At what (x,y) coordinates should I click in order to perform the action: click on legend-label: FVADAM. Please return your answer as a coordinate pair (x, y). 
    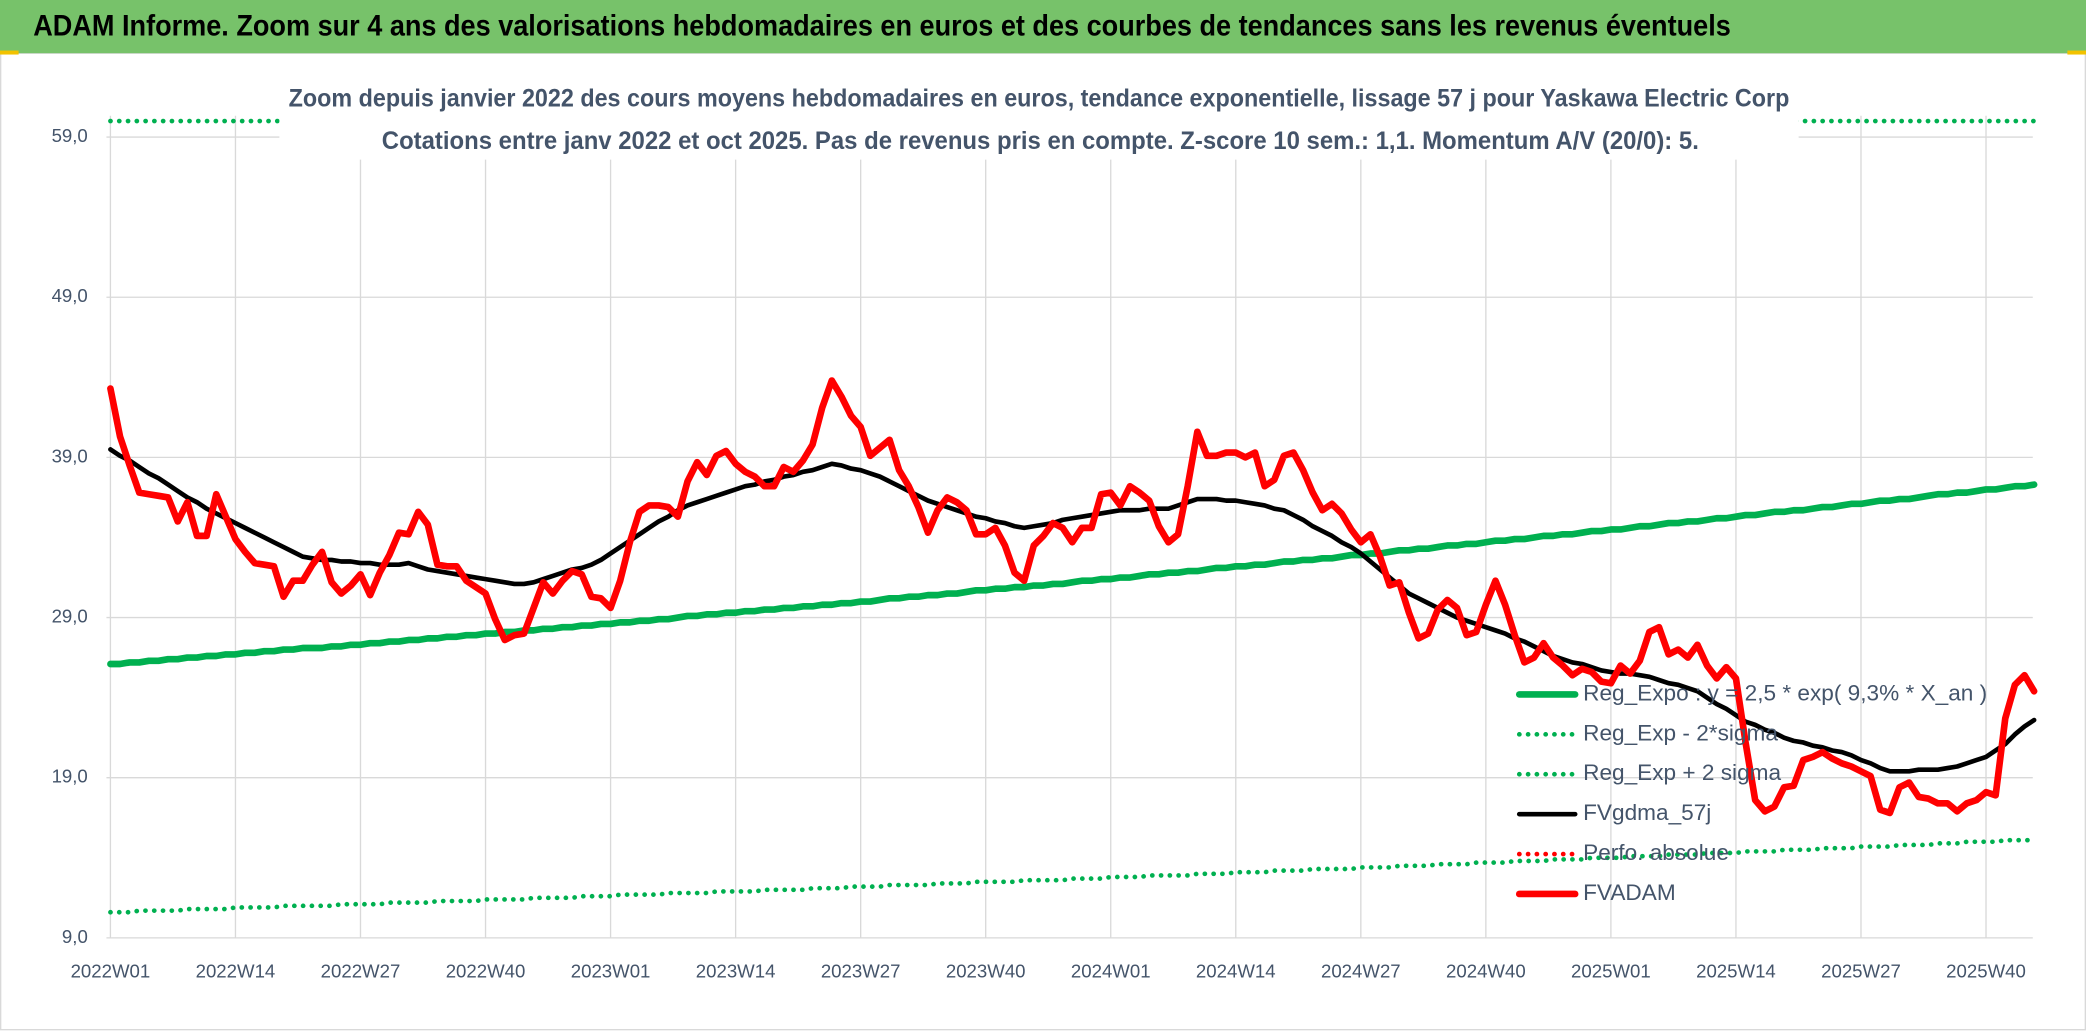
    Looking at the image, I should click on (1629, 892).